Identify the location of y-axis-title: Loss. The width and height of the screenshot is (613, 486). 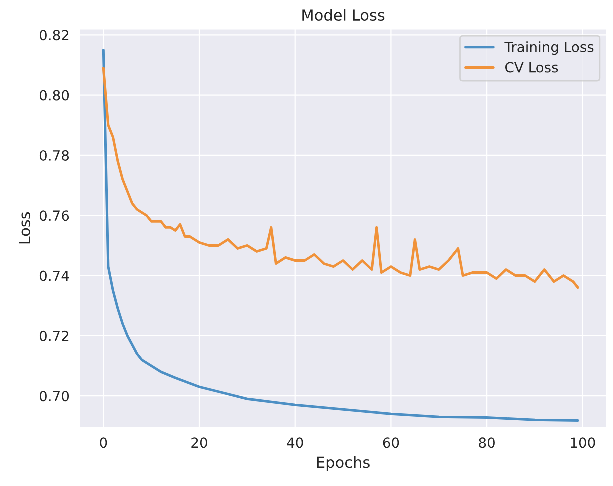
(25, 228).